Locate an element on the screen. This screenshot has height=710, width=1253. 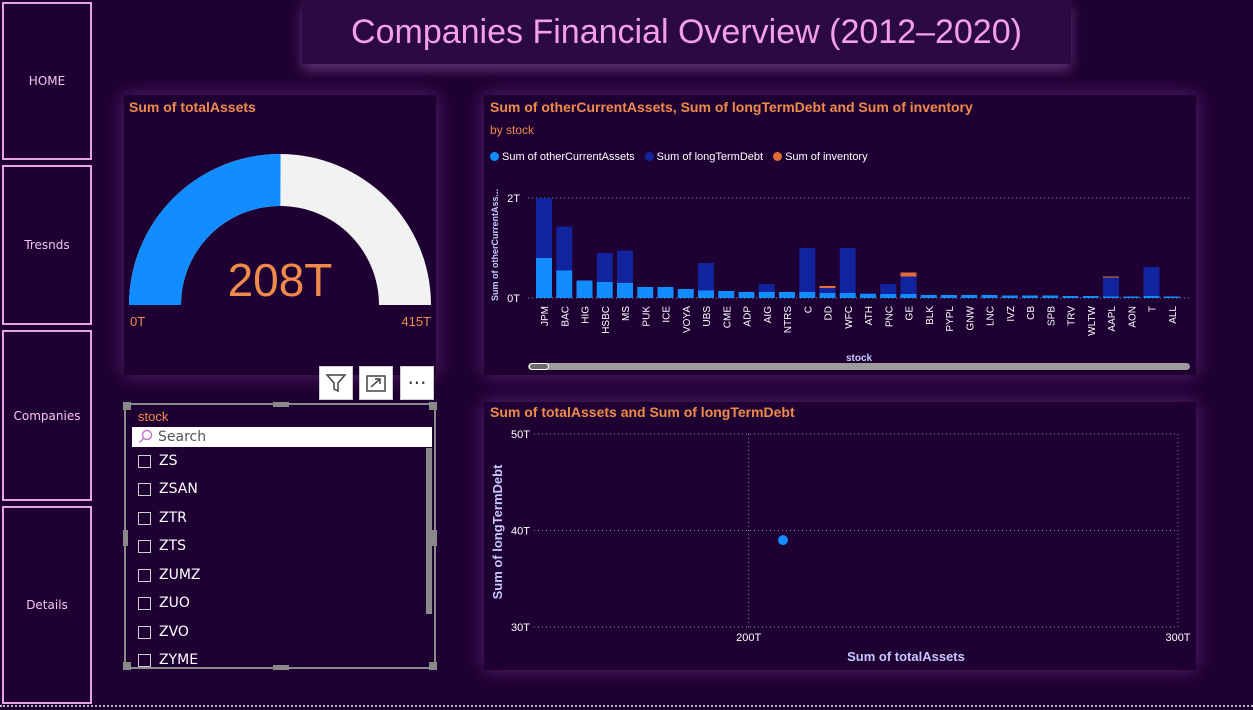
legend-item: Sum of otherCurrentAssets is located at coordinates (562, 157).